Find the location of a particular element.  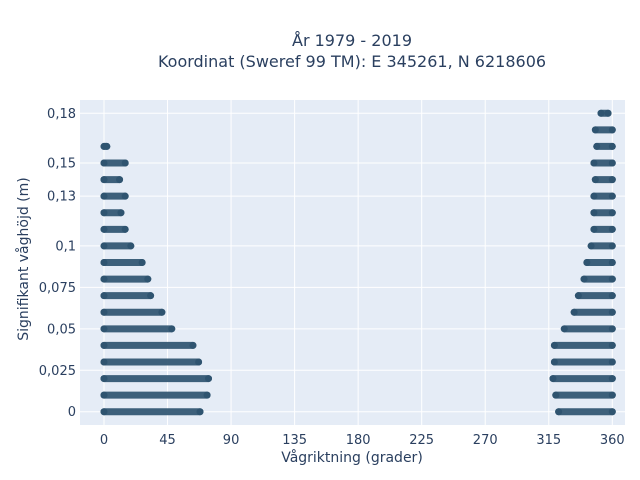

y-tick-label: 0,13 is located at coordinates (61, 197).